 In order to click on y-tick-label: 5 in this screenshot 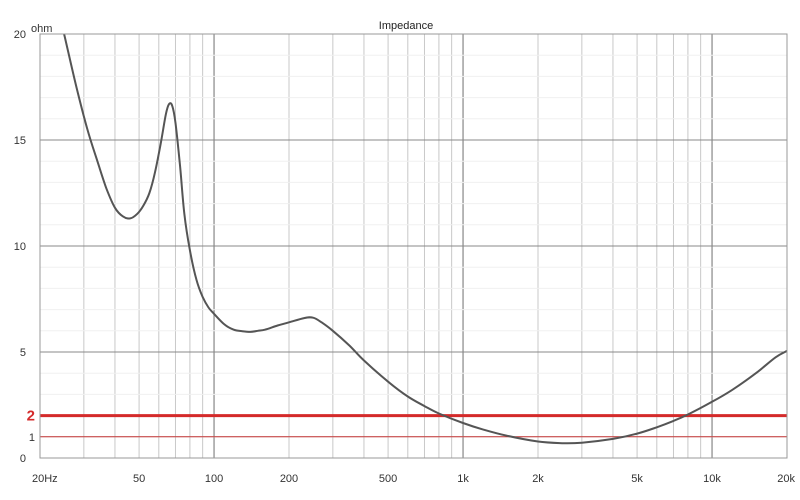, I will do `click(23, 353)`.